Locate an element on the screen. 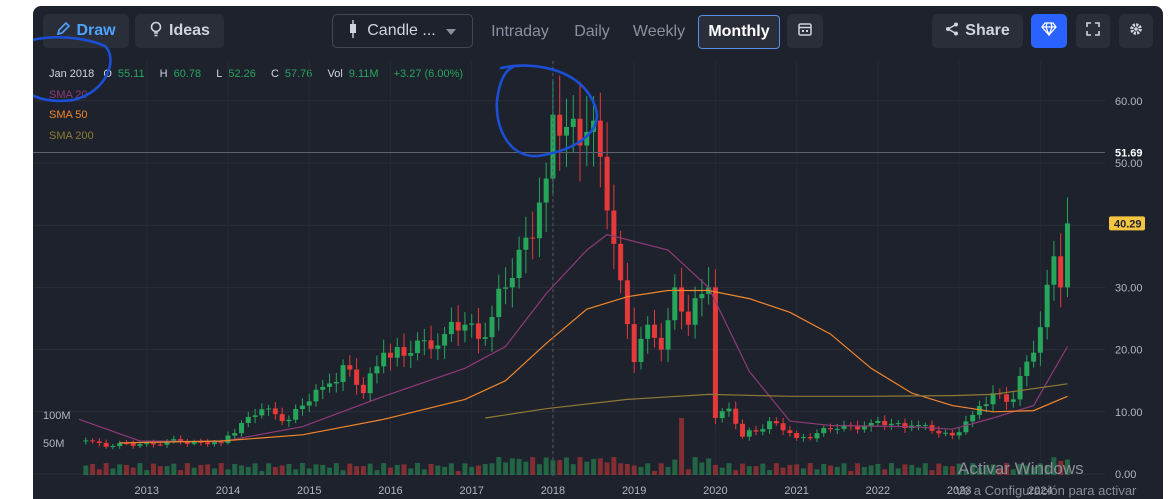 The height and width of the screenshot is (499, 1169). share-button: Share is located at coordinates (977, 31).